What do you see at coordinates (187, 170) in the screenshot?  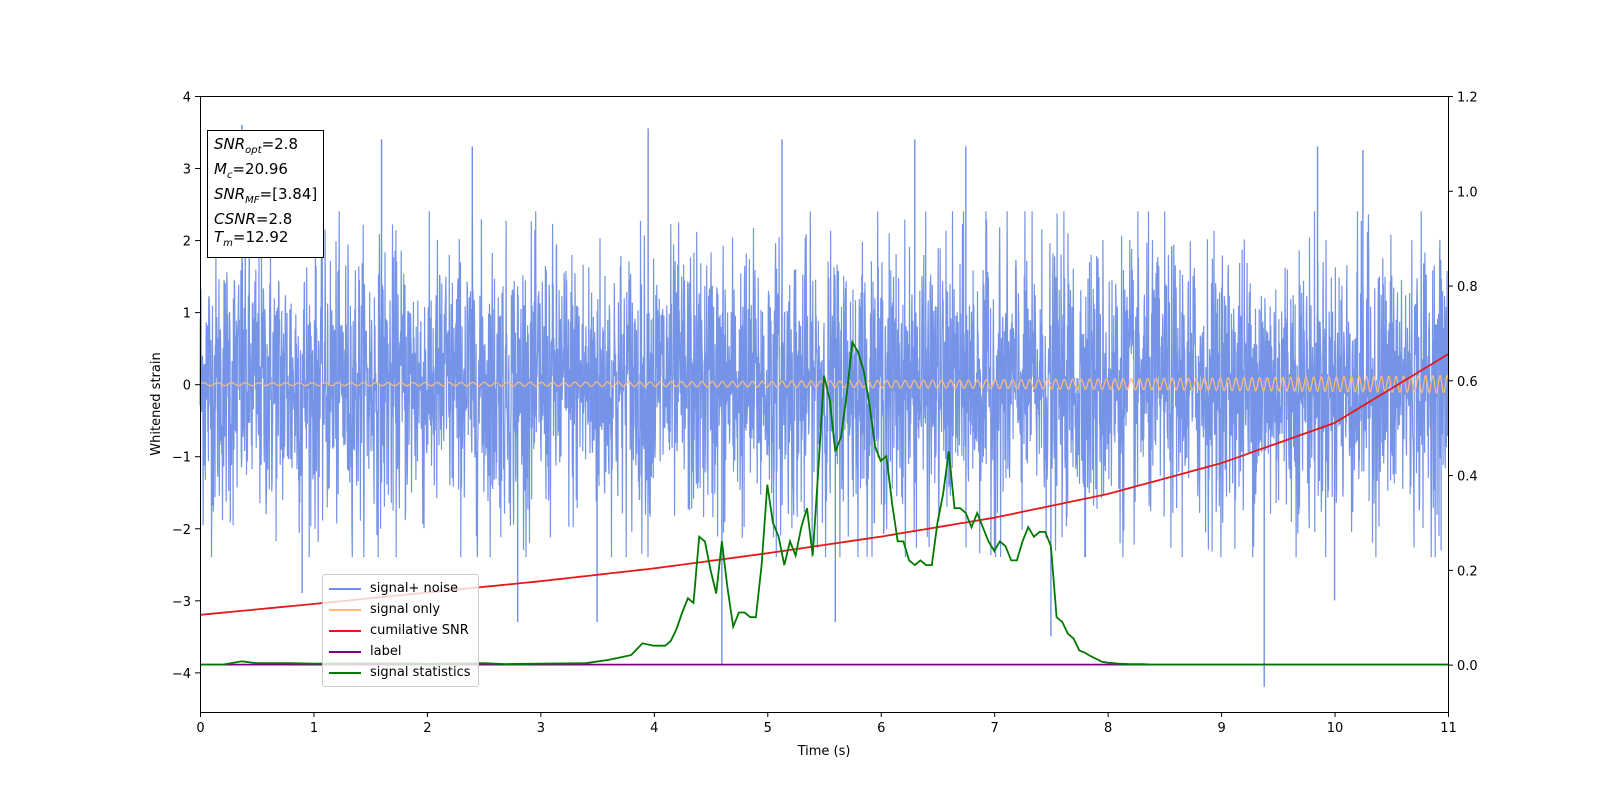 I see `left-y-tick-label: 3` at bounding box center [187, 170].